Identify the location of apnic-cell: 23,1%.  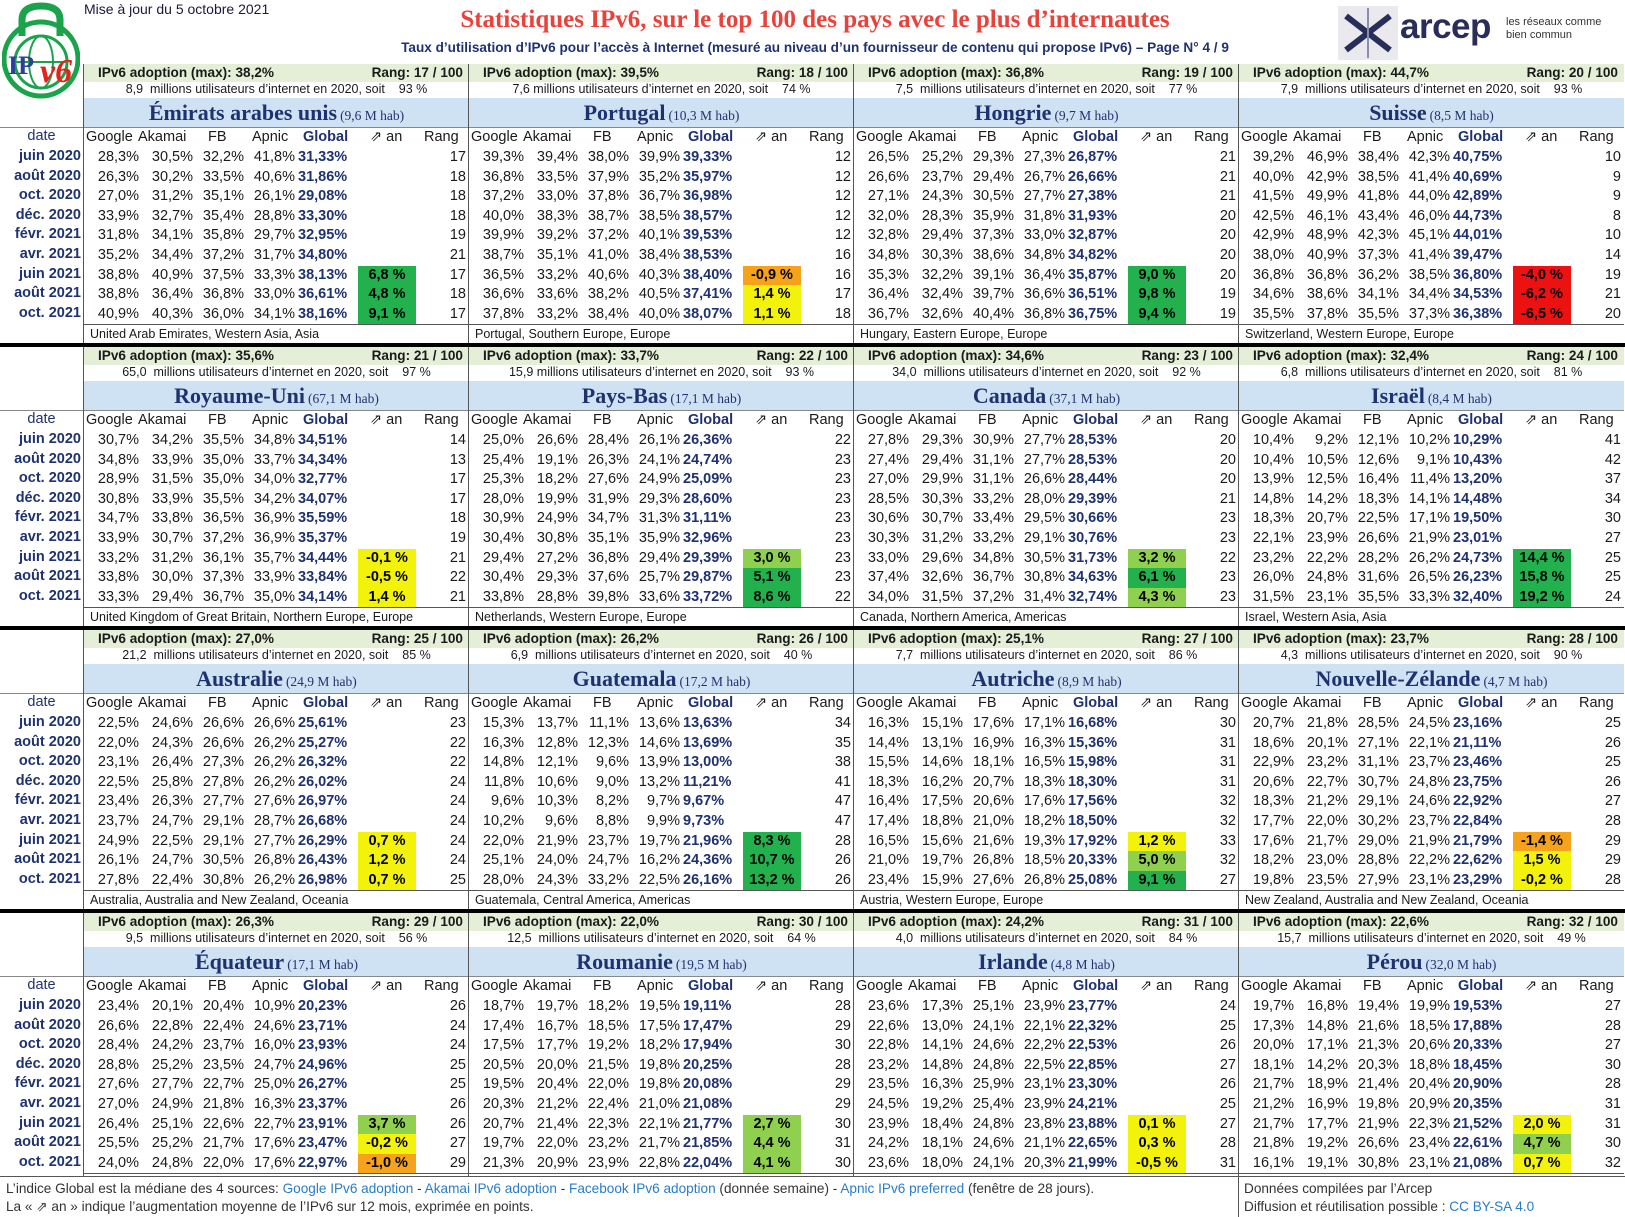
(1044, 1084).